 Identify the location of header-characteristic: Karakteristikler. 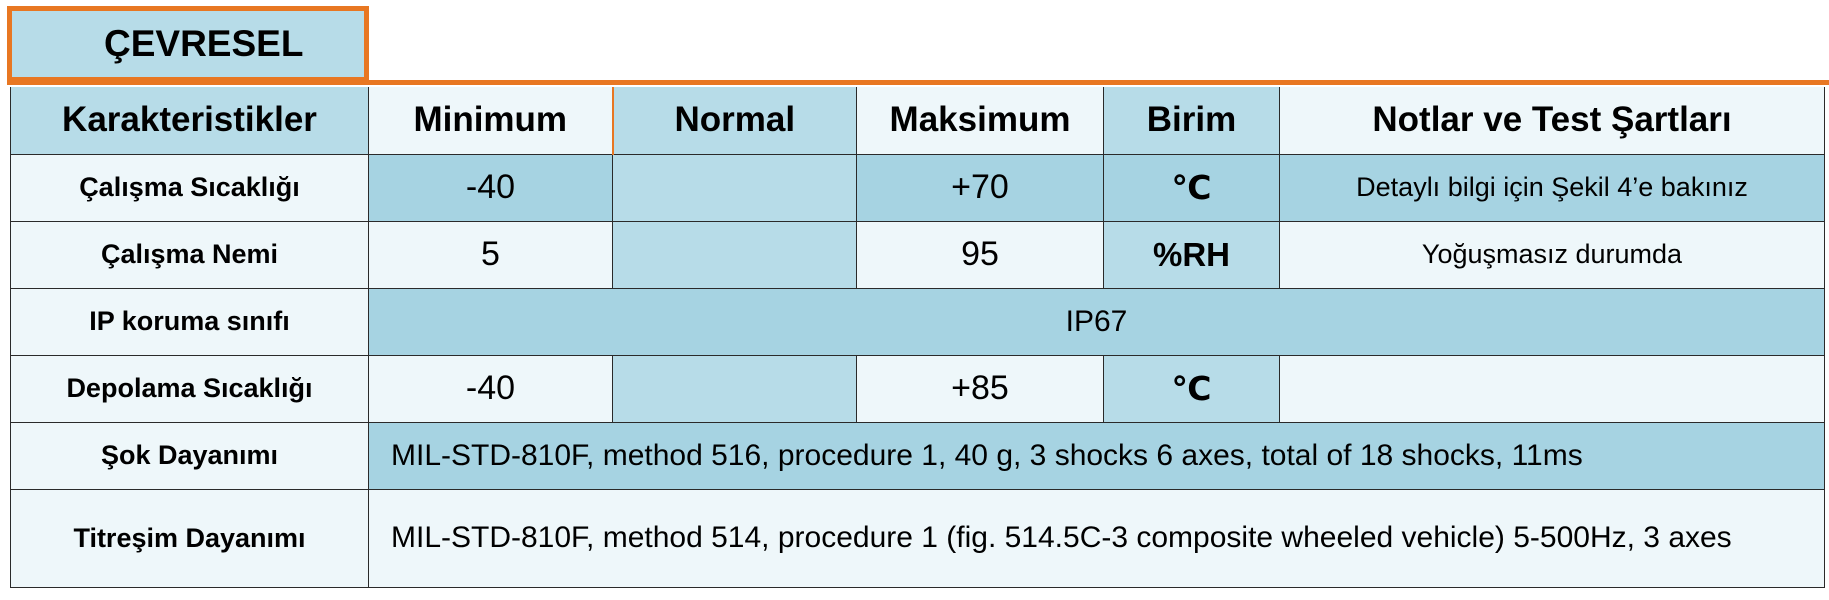
(189, 121).